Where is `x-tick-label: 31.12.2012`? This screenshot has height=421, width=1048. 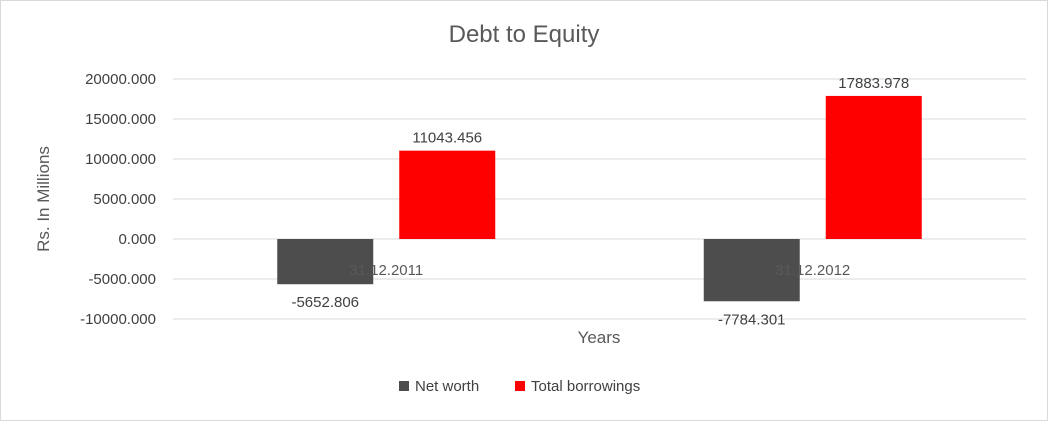 x-tick-label: 31.12.2012 is located at coordinates (812, 270).